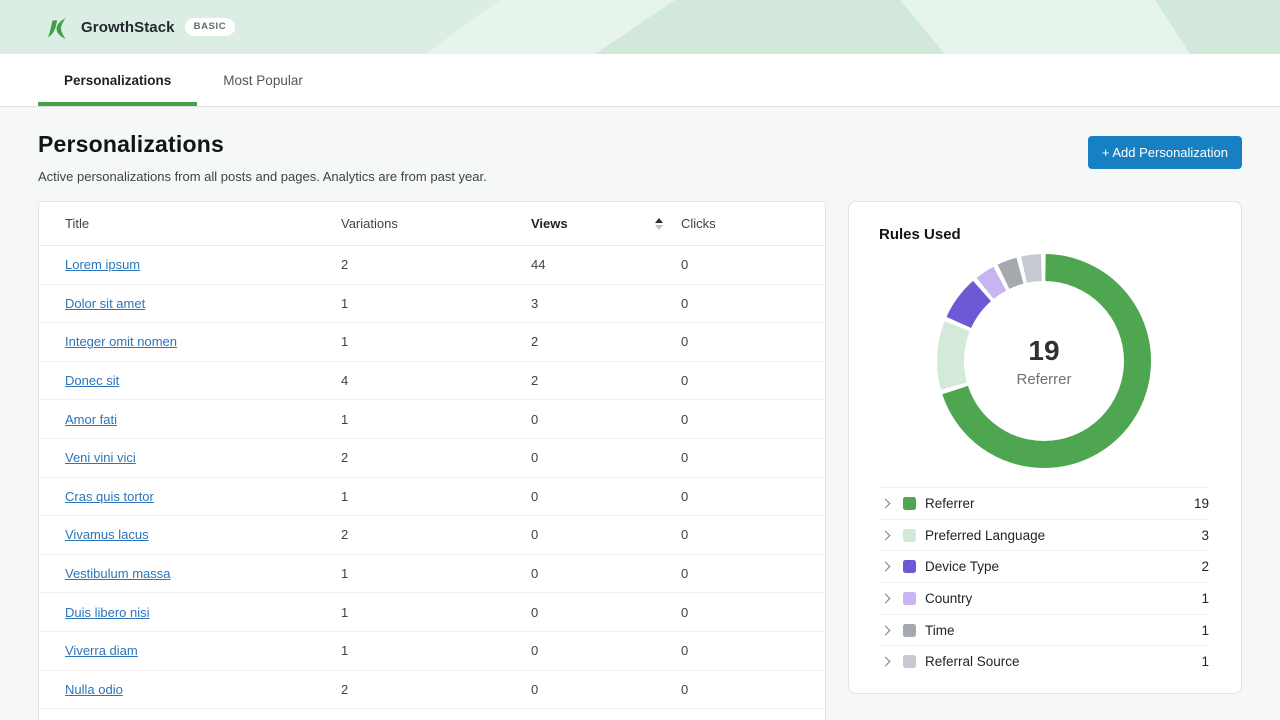 This screenshot has height=720, width=1280. What do you see at coordinates (100, 458) in the screenshot?
I see `row-title-link: Veni vini vici` at bounding box center [100, 458].